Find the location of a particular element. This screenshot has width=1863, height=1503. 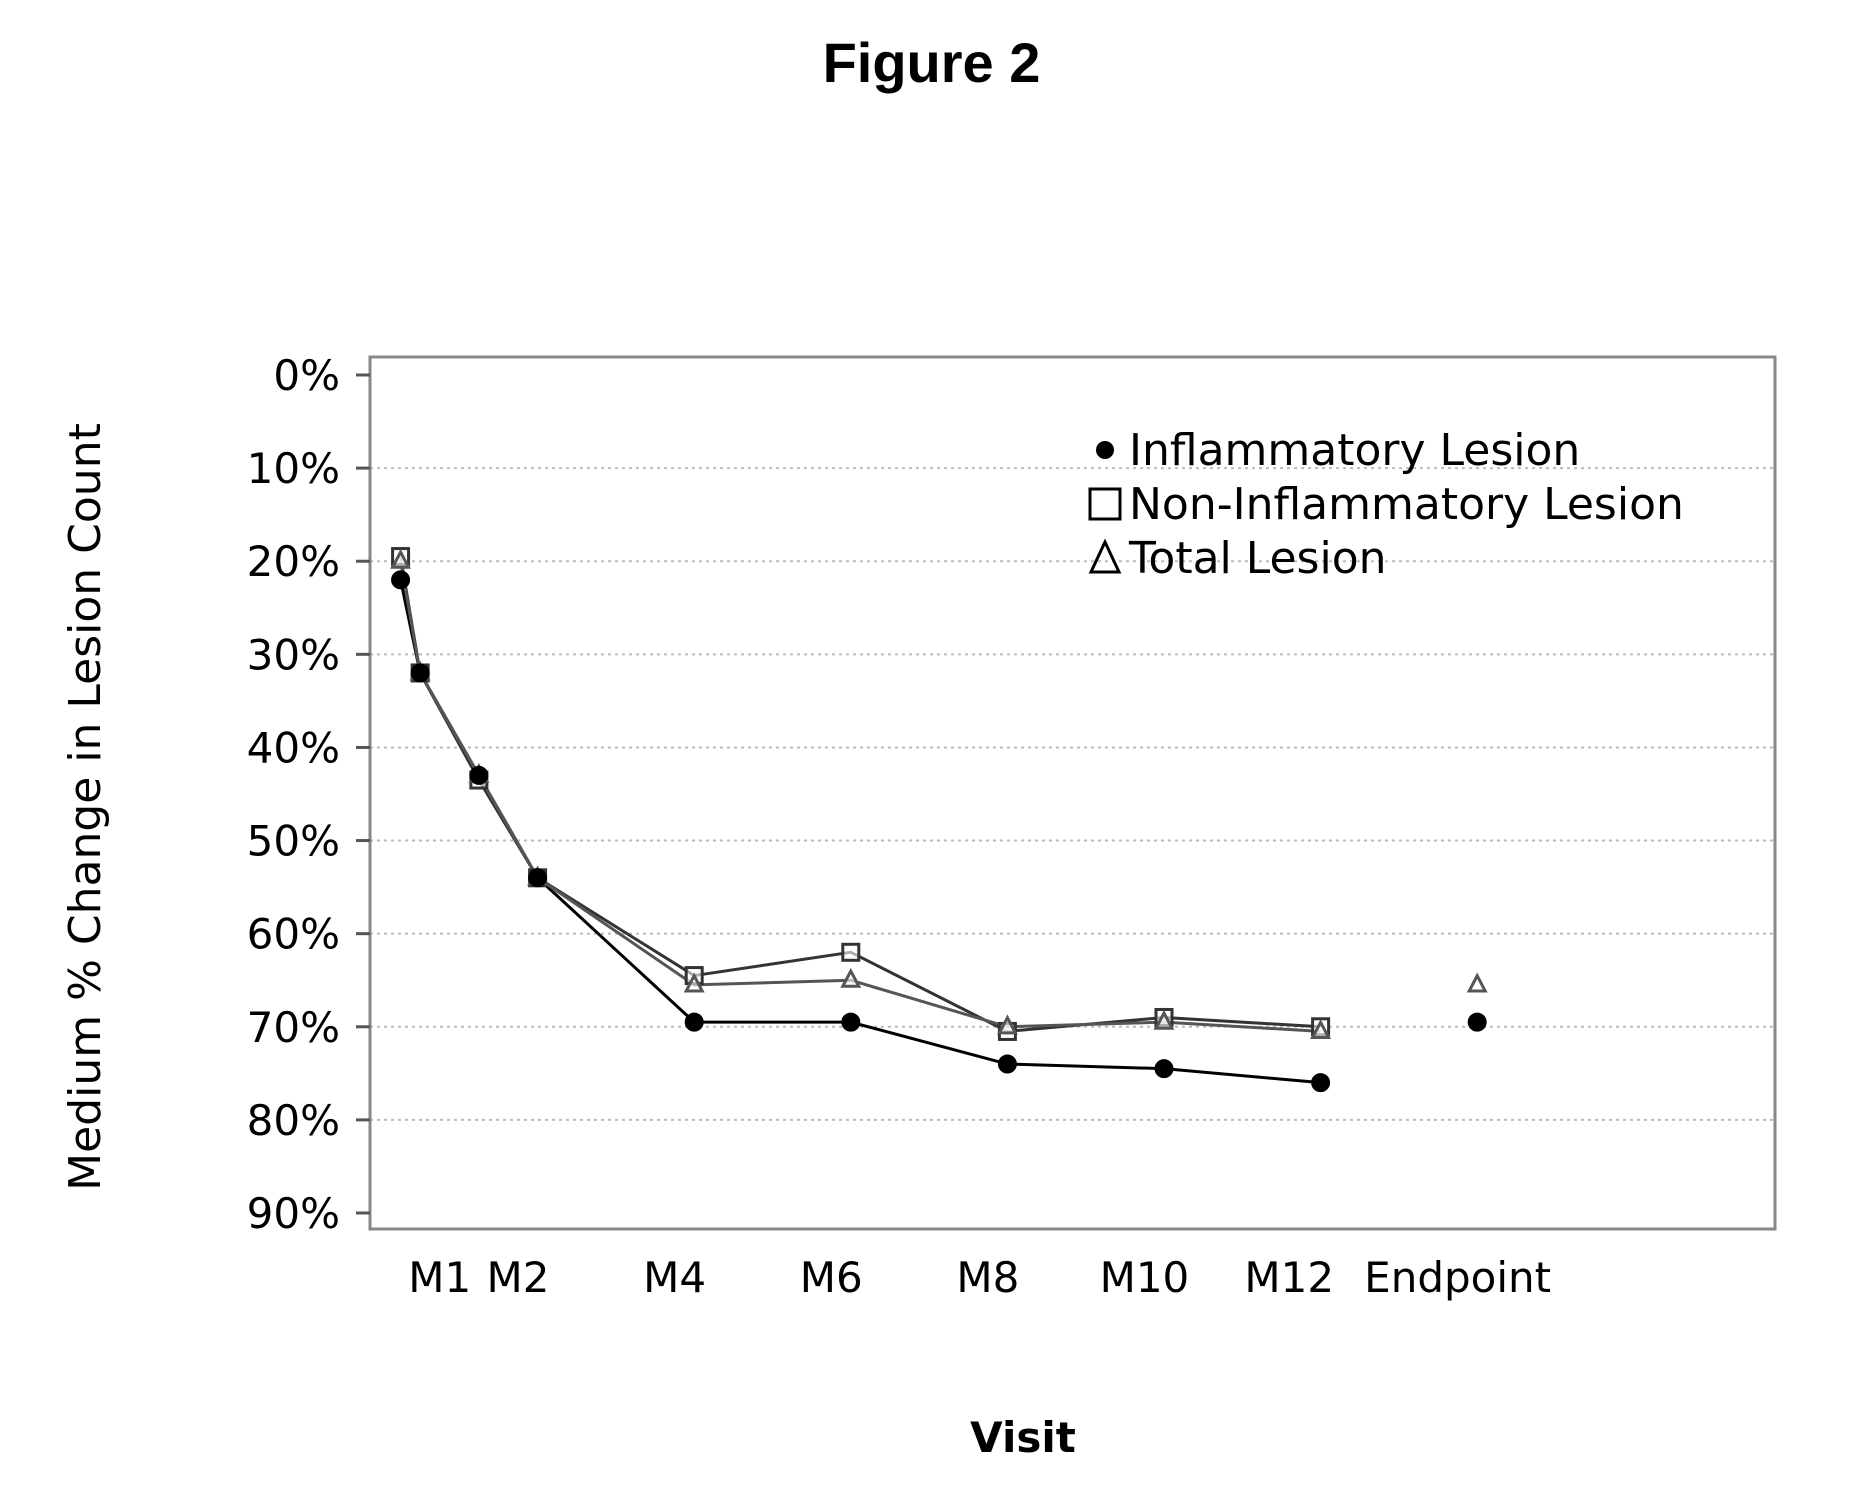

y-axis-title: Medium % Change in Lesion Count is located at coordinates (85, 807).